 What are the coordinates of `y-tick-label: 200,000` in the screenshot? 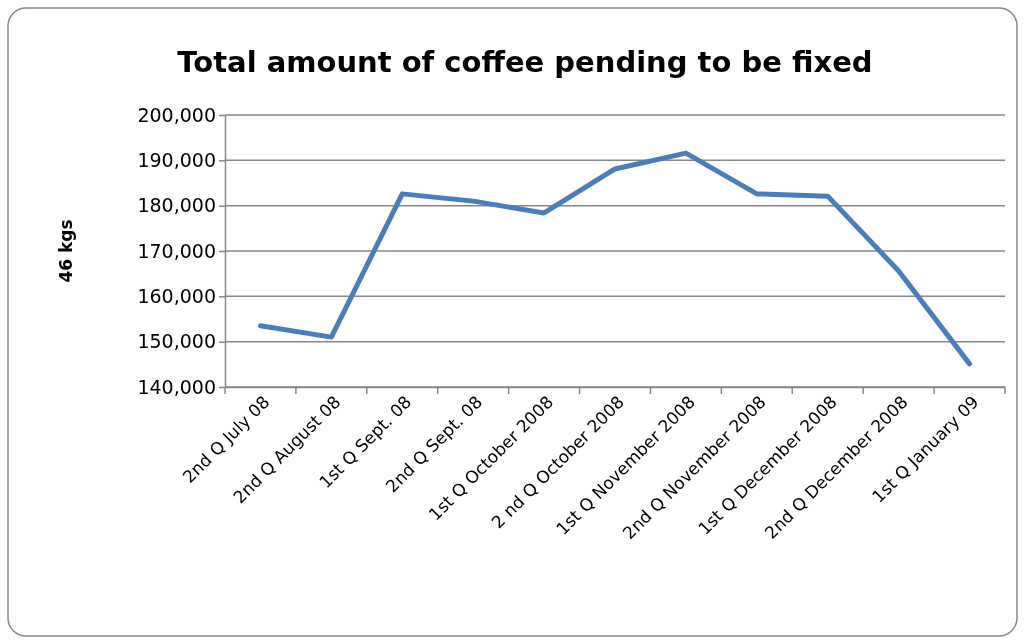 It's located at (176, 114).